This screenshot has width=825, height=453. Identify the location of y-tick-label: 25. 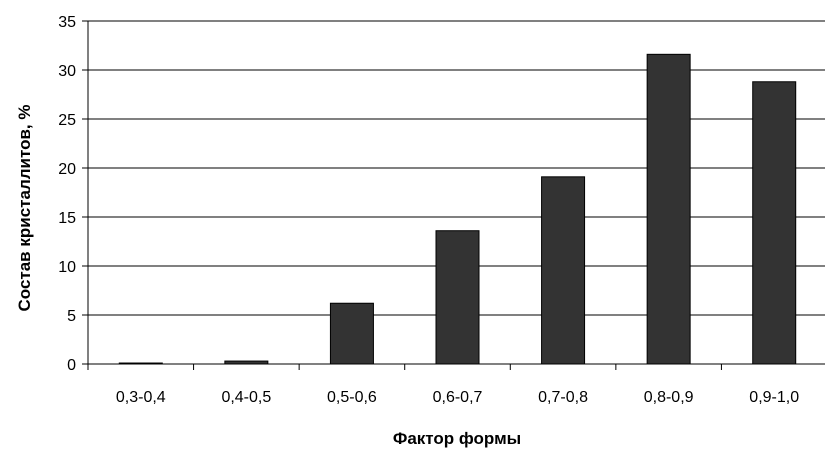
(67, 120).